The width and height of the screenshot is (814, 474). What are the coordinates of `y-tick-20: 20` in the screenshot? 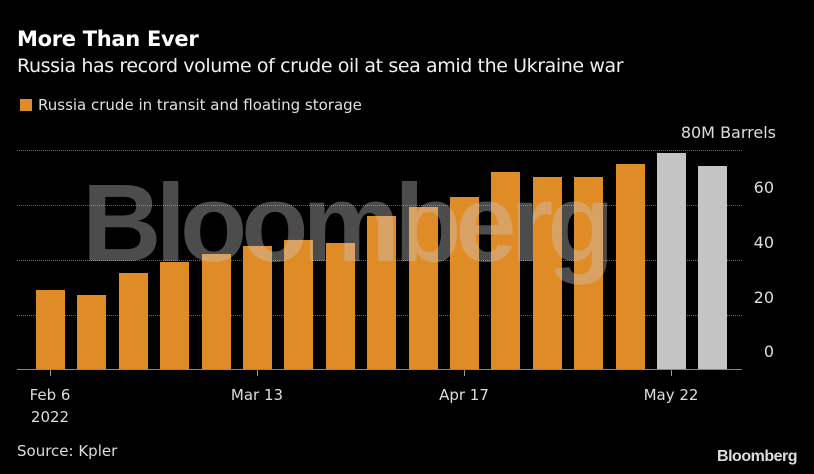 It's located at (763, 297).